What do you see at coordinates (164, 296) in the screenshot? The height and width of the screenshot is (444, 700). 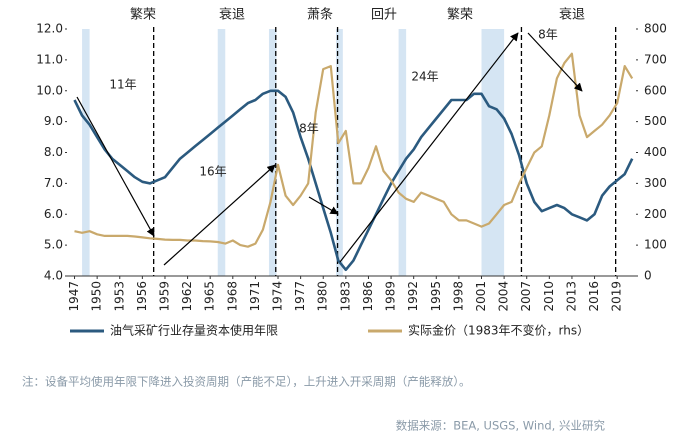 I see `x-tick-label: 1959` at bounding box center [164, 296].